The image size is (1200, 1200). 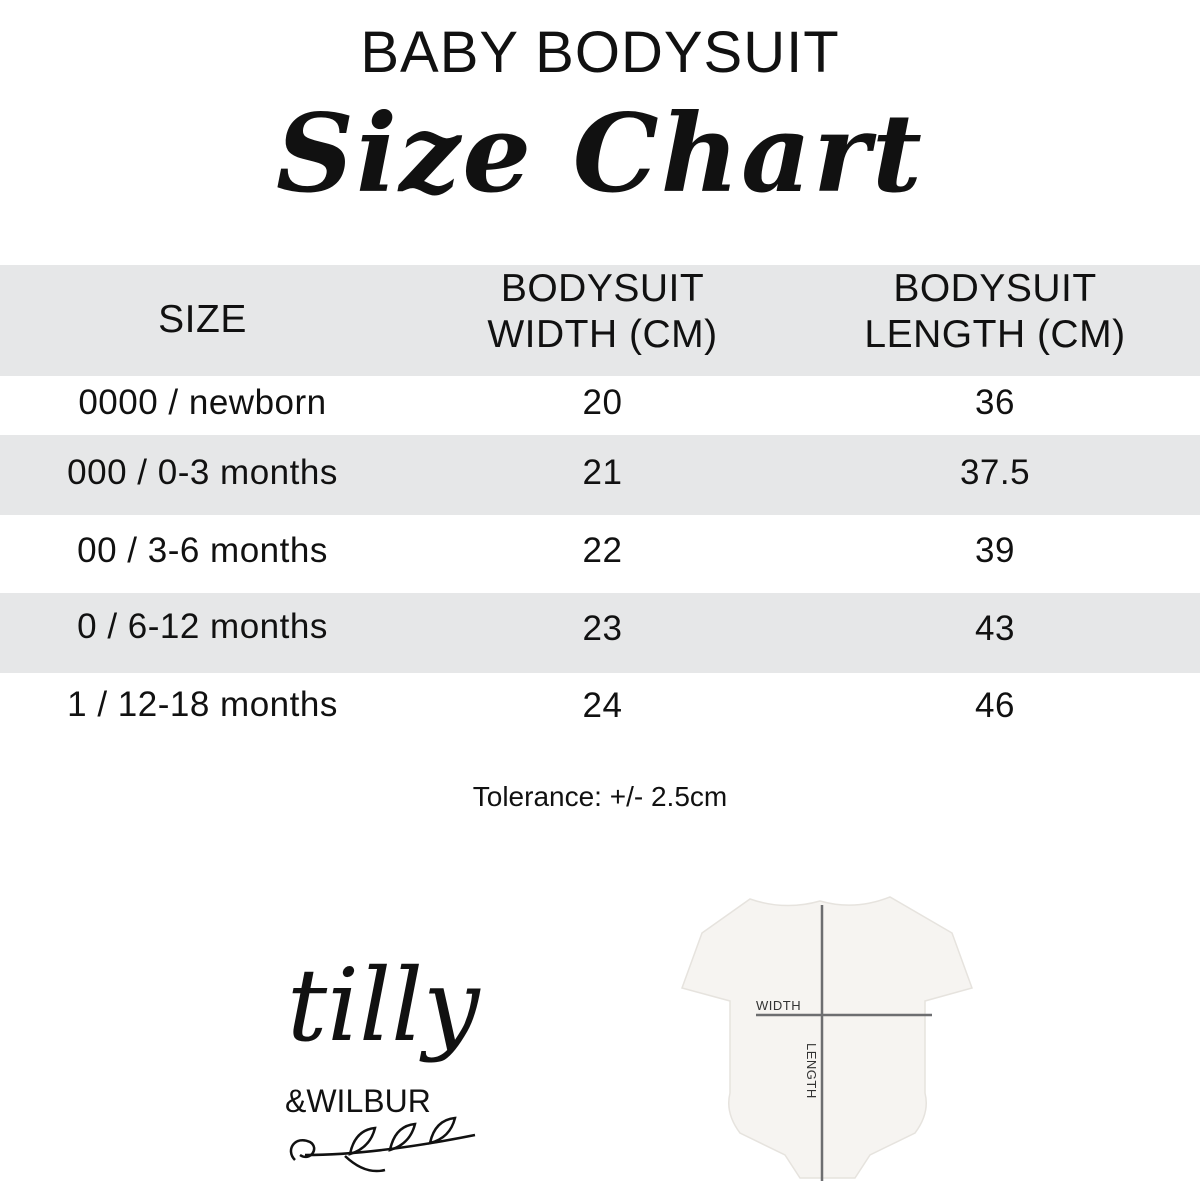 I want to click on size-cell: 0000 / newborn, so click(x=202, y=402).